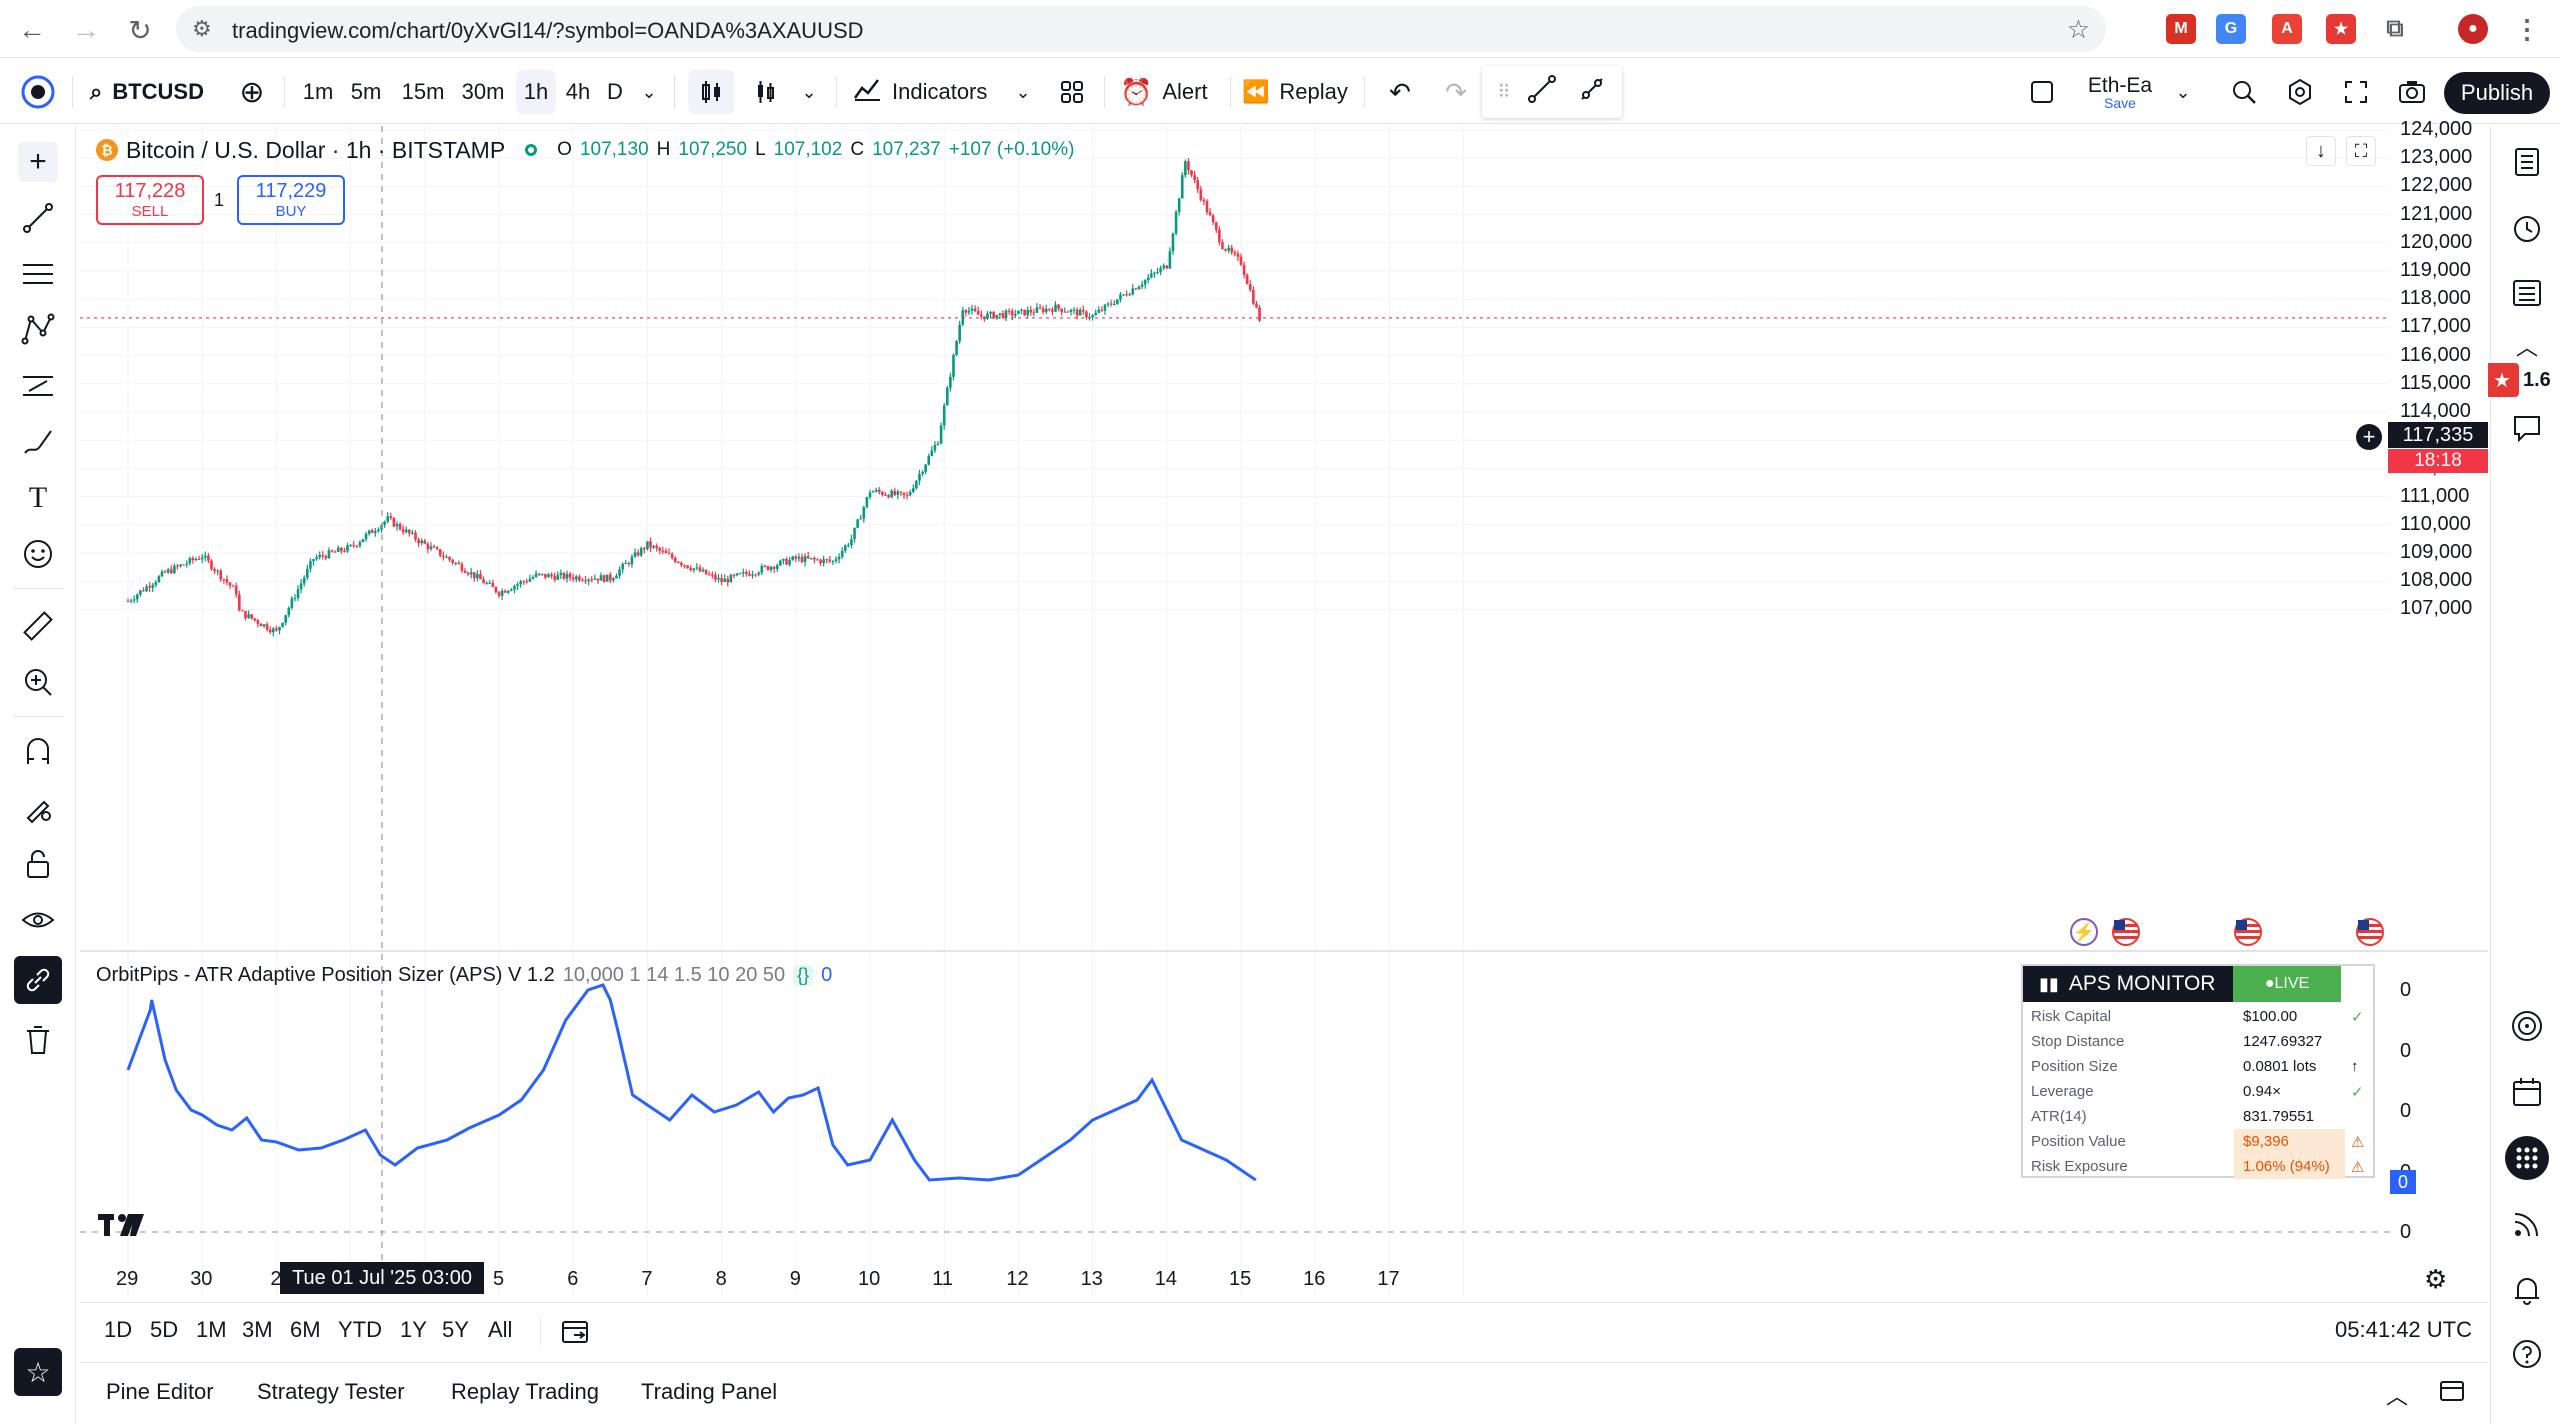 This screenshot has height=1424, width=2560. What do you see at coordinates (360, 1329) in the screenshot?
I see `range-ytd: YTD` at bounding box center [360, 1329].